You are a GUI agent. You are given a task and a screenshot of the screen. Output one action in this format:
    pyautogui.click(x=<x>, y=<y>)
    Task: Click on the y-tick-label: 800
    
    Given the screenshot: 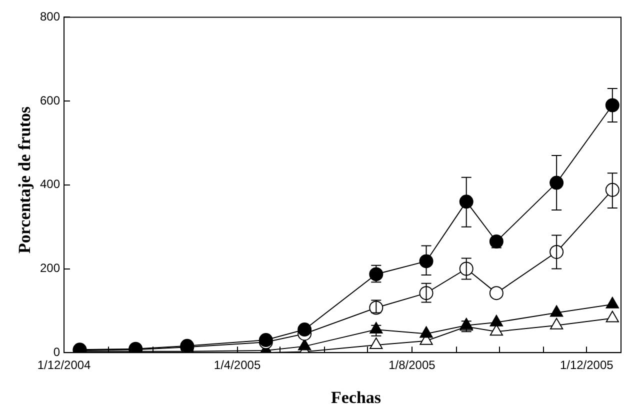 What is the action you would take?
    pyautogui.click(x=50, y=17)
    